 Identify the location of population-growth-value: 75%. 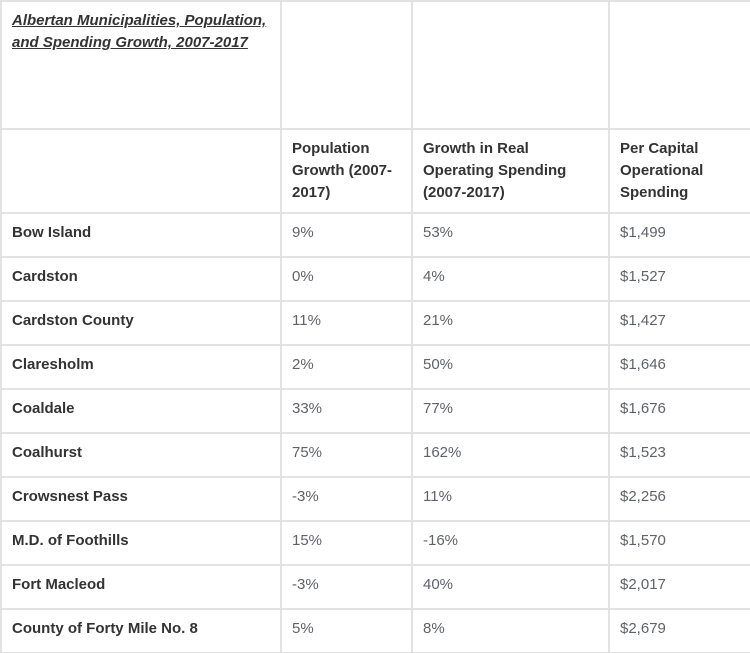
(346, 455).